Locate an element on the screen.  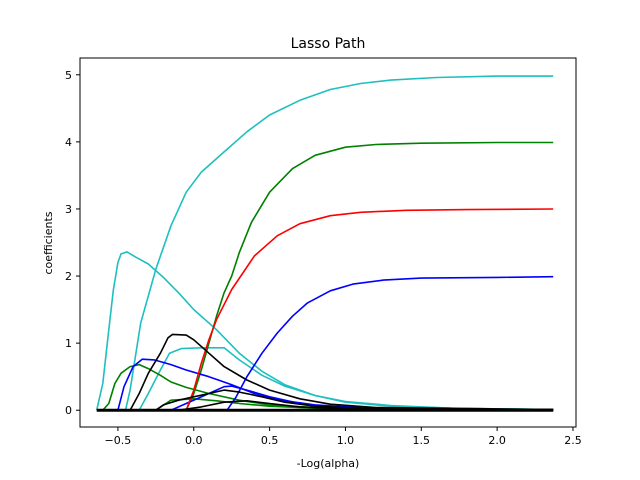
y-tick-label: 3 is located at coordinates (68, 209).